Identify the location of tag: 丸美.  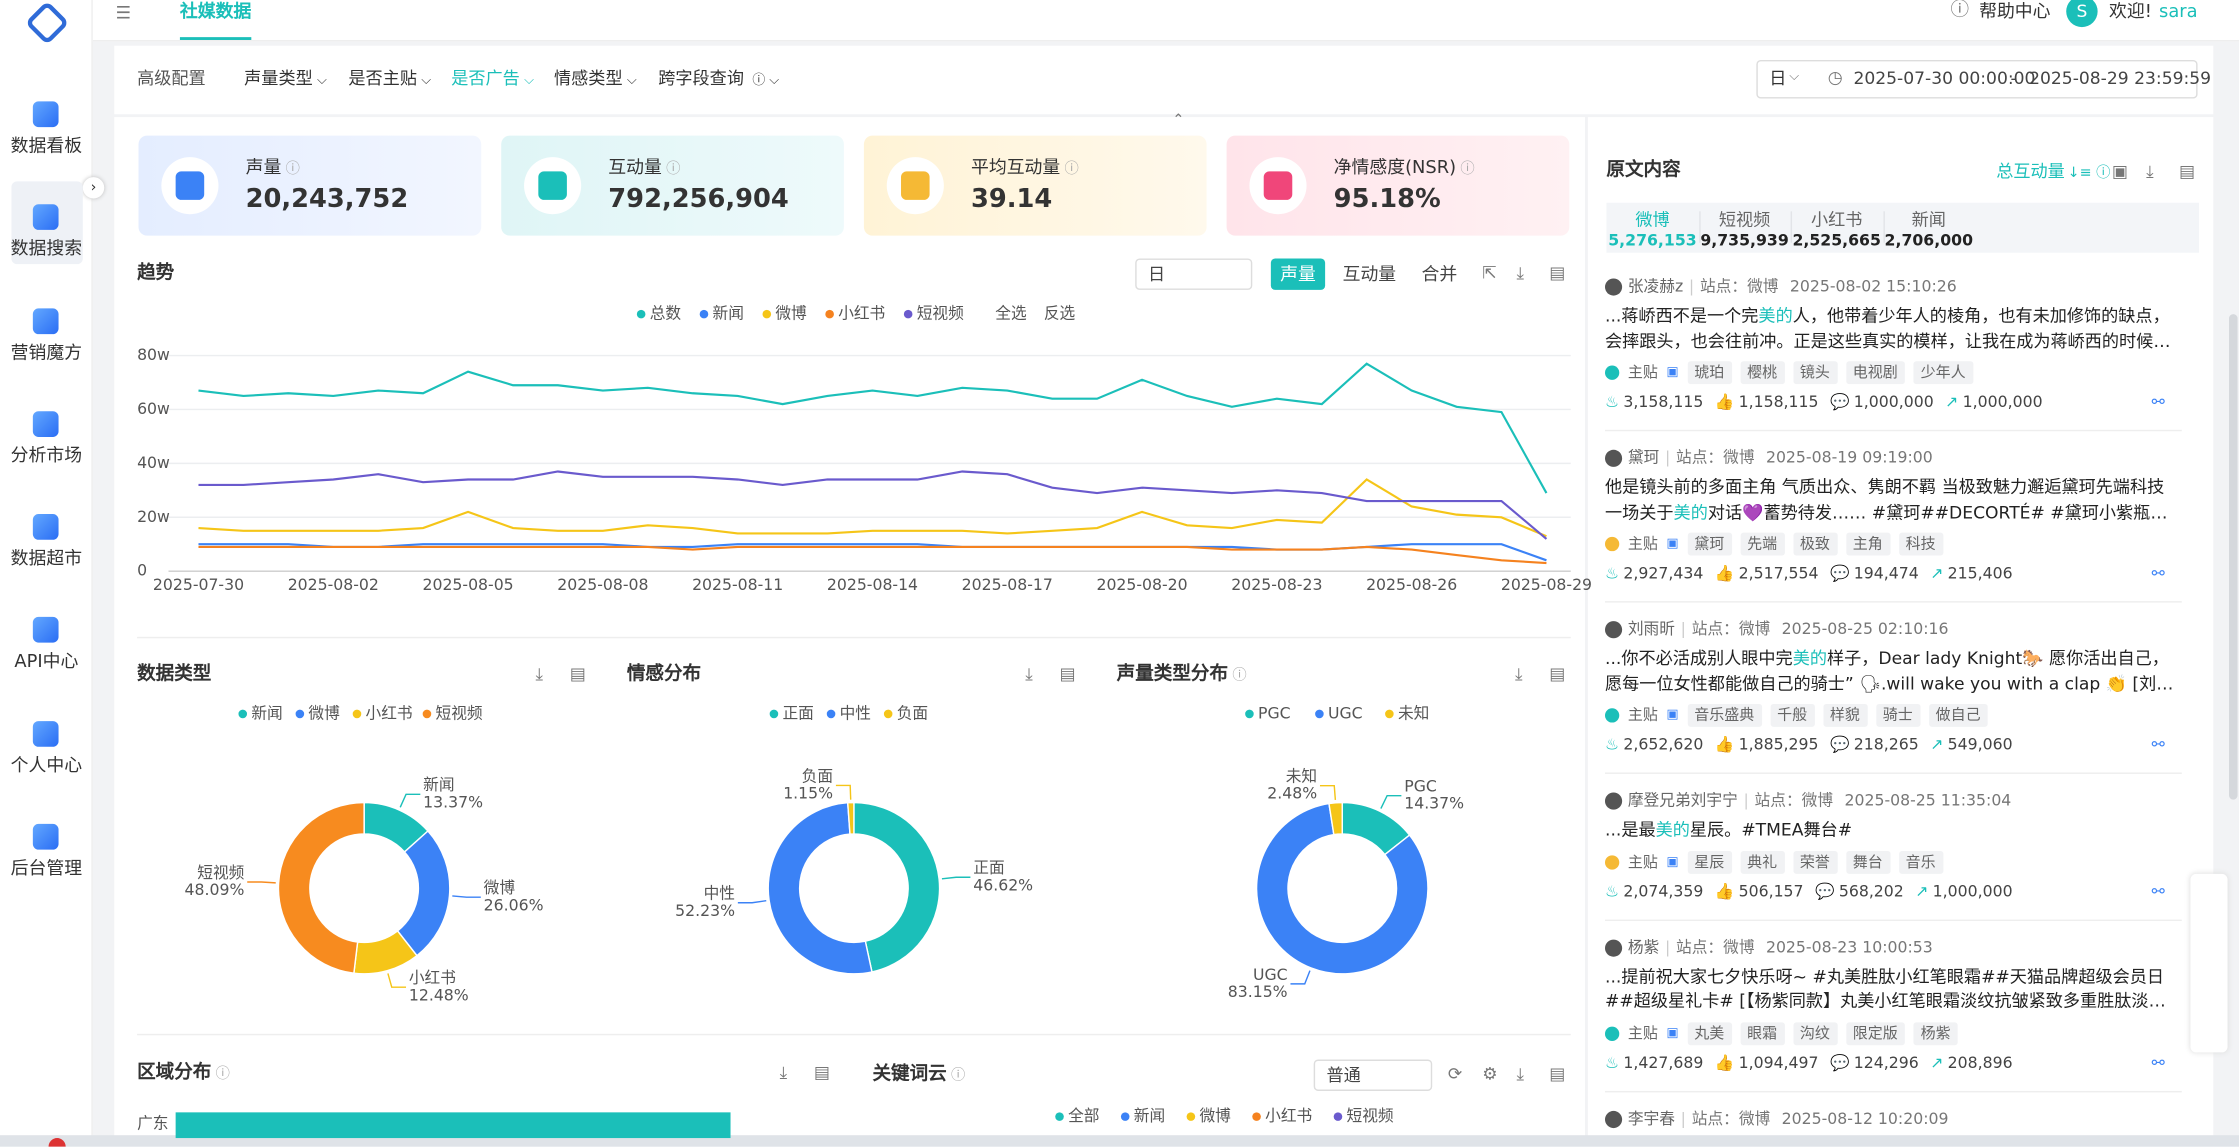
(1709, 1033).